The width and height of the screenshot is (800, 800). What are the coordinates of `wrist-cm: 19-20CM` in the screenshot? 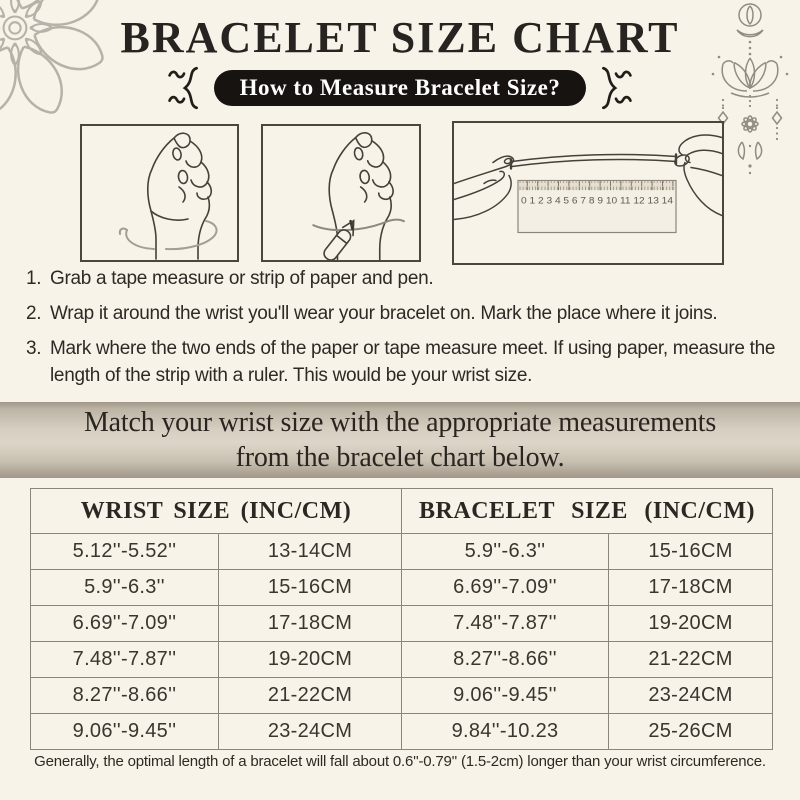 It's located at (310, 659).